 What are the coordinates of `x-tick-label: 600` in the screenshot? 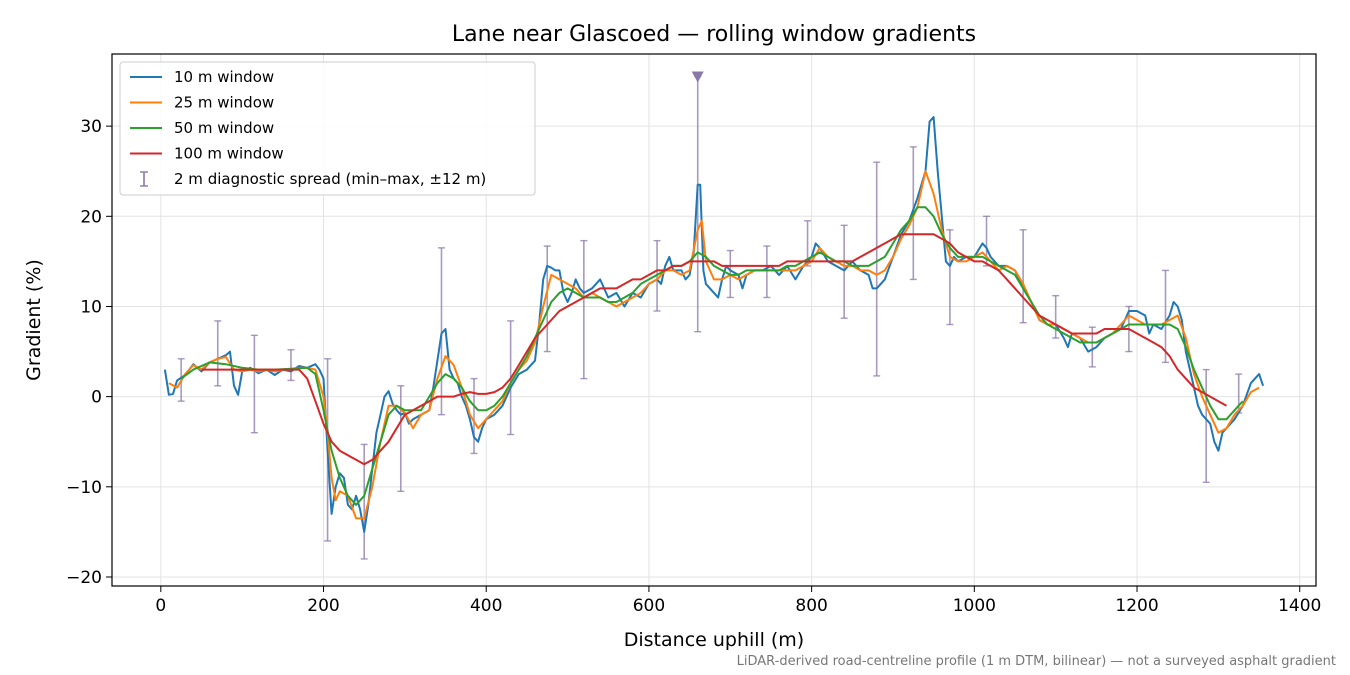 It's located at (649, 606).